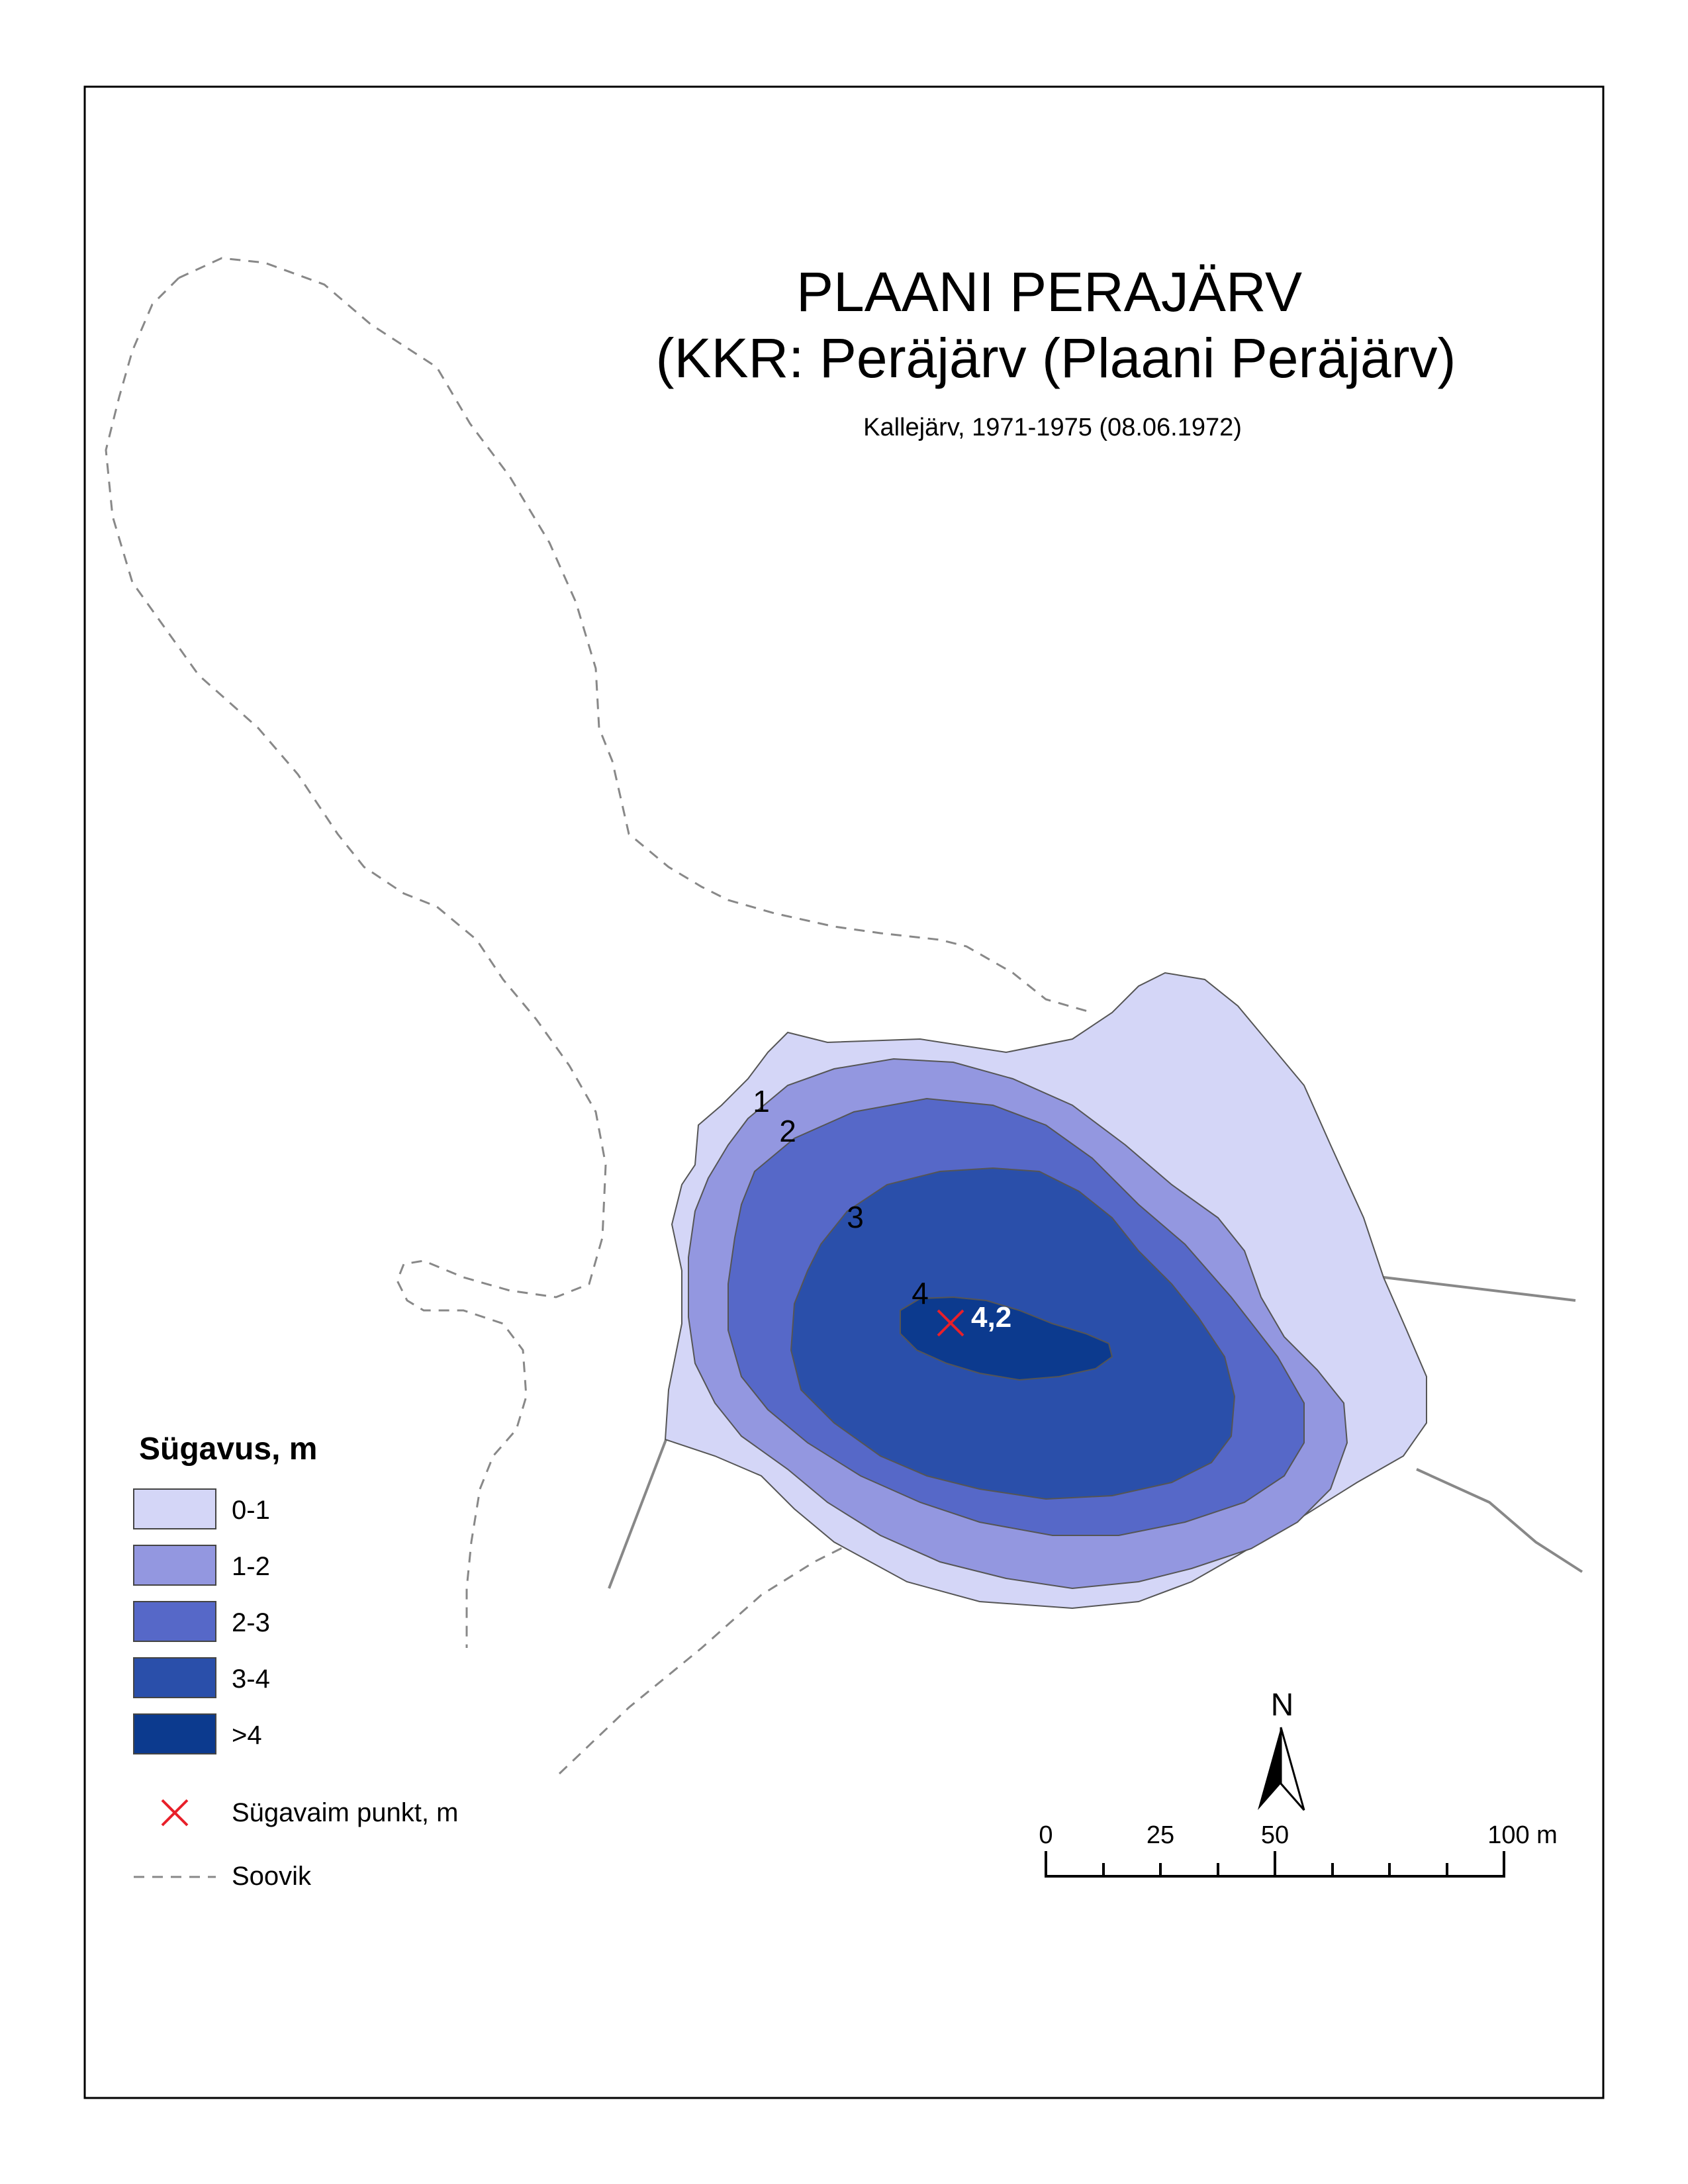  Describe the element at coordinates (761, 1101) in the screenshot. I see `contour-label-1: 1` at that location.